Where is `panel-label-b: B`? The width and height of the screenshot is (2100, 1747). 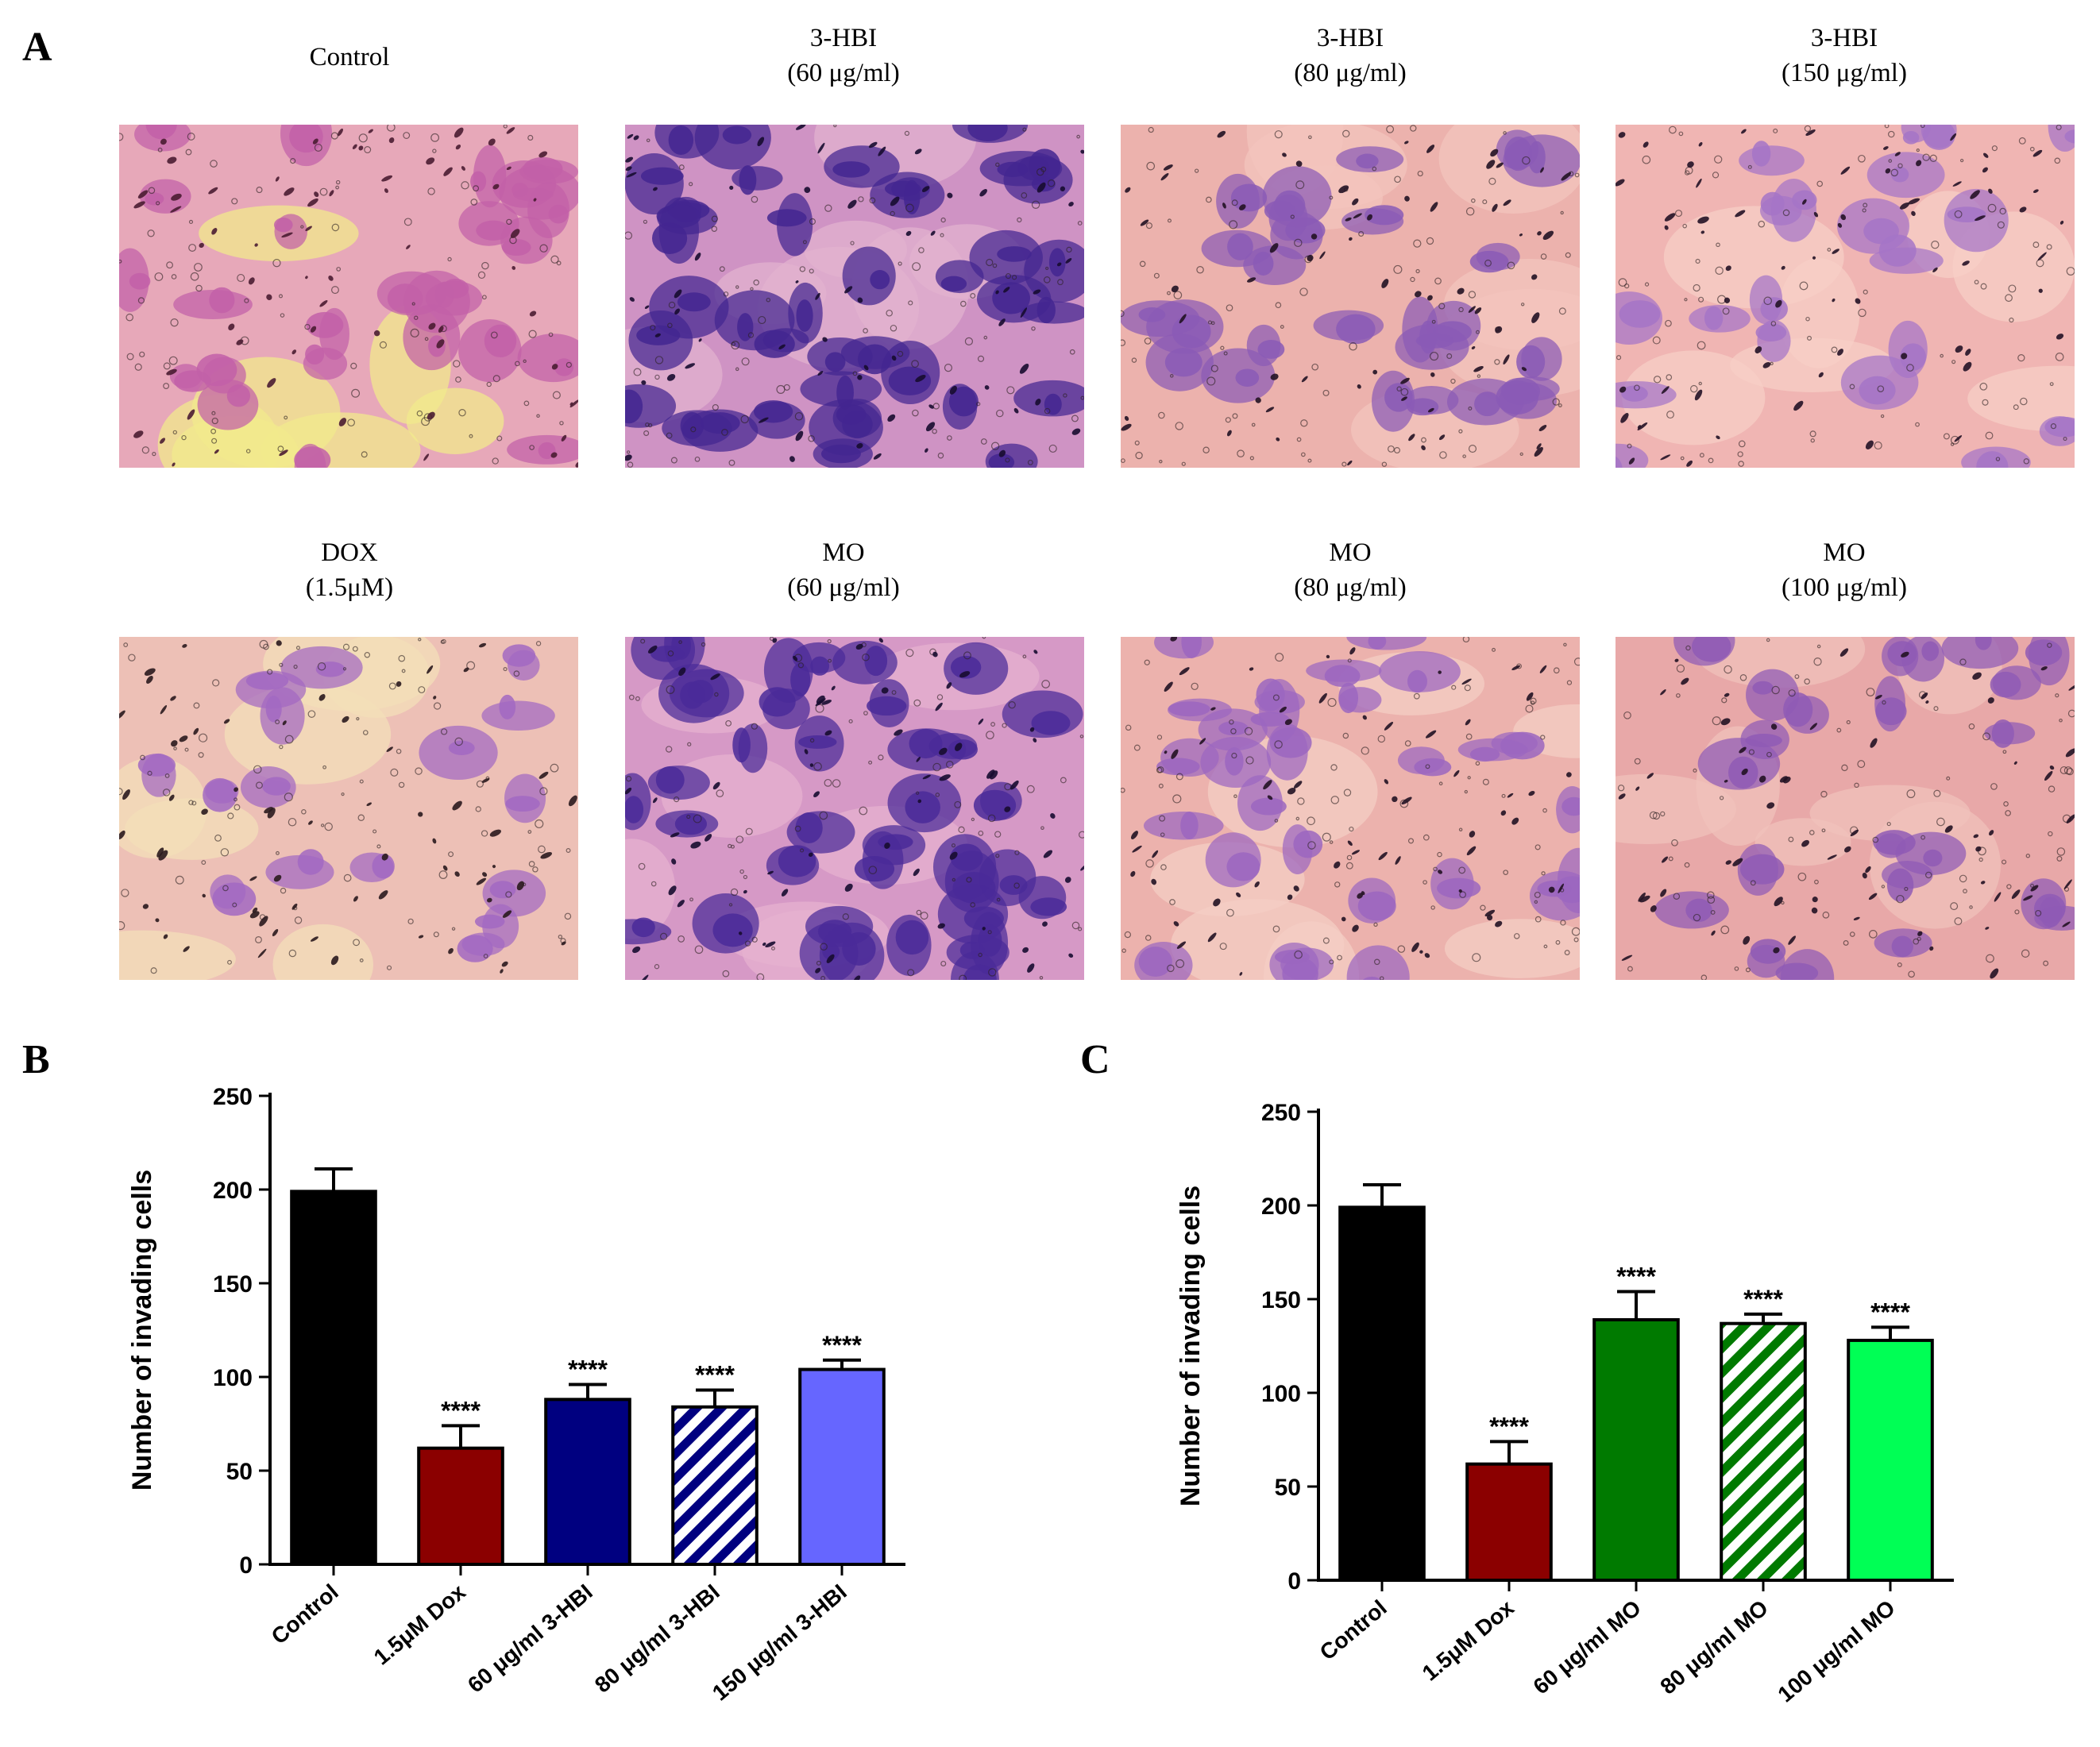 panel-label-b: B is located at coordinates (36, 1059).